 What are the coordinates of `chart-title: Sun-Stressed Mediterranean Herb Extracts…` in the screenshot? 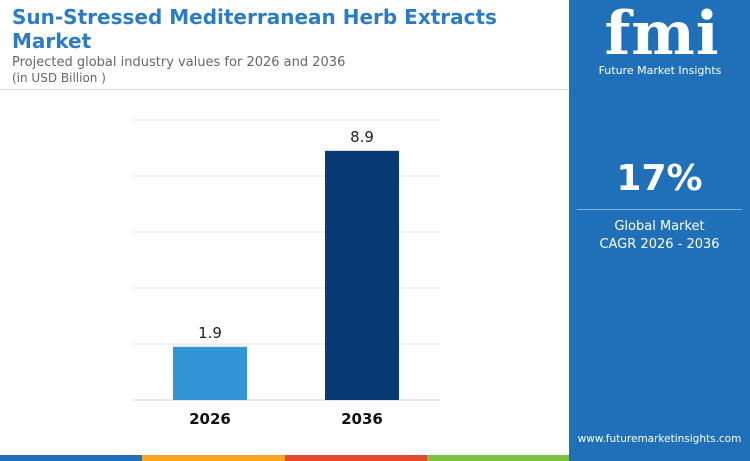 It's located at (254, 29).